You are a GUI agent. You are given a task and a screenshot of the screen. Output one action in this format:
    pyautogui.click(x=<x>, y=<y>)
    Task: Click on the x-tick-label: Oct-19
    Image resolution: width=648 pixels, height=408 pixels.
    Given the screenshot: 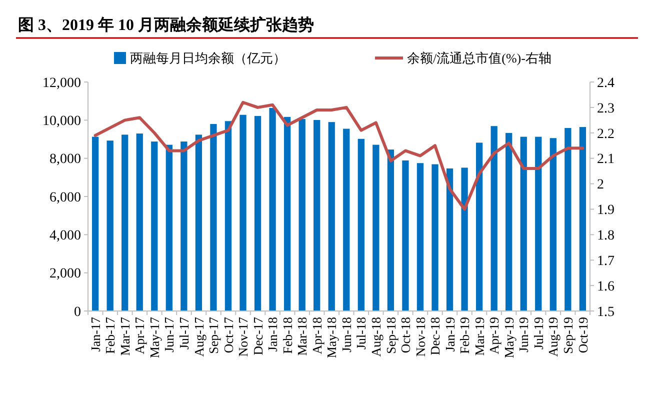 What is the action you would take?
    pyautogui.click(x=582, y=335)
    